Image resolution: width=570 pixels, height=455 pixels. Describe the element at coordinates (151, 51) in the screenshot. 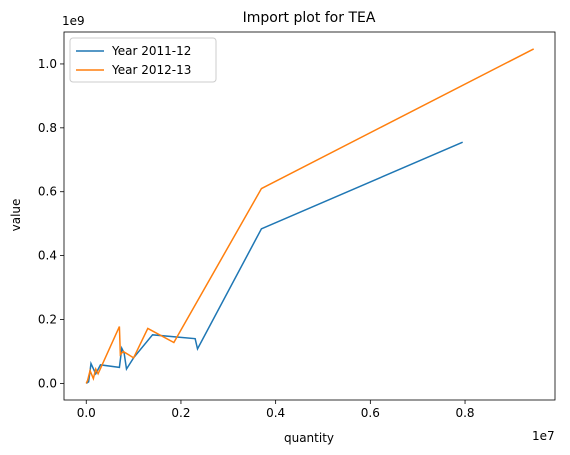

I see `legend-label: Year 2011-12` at that location.